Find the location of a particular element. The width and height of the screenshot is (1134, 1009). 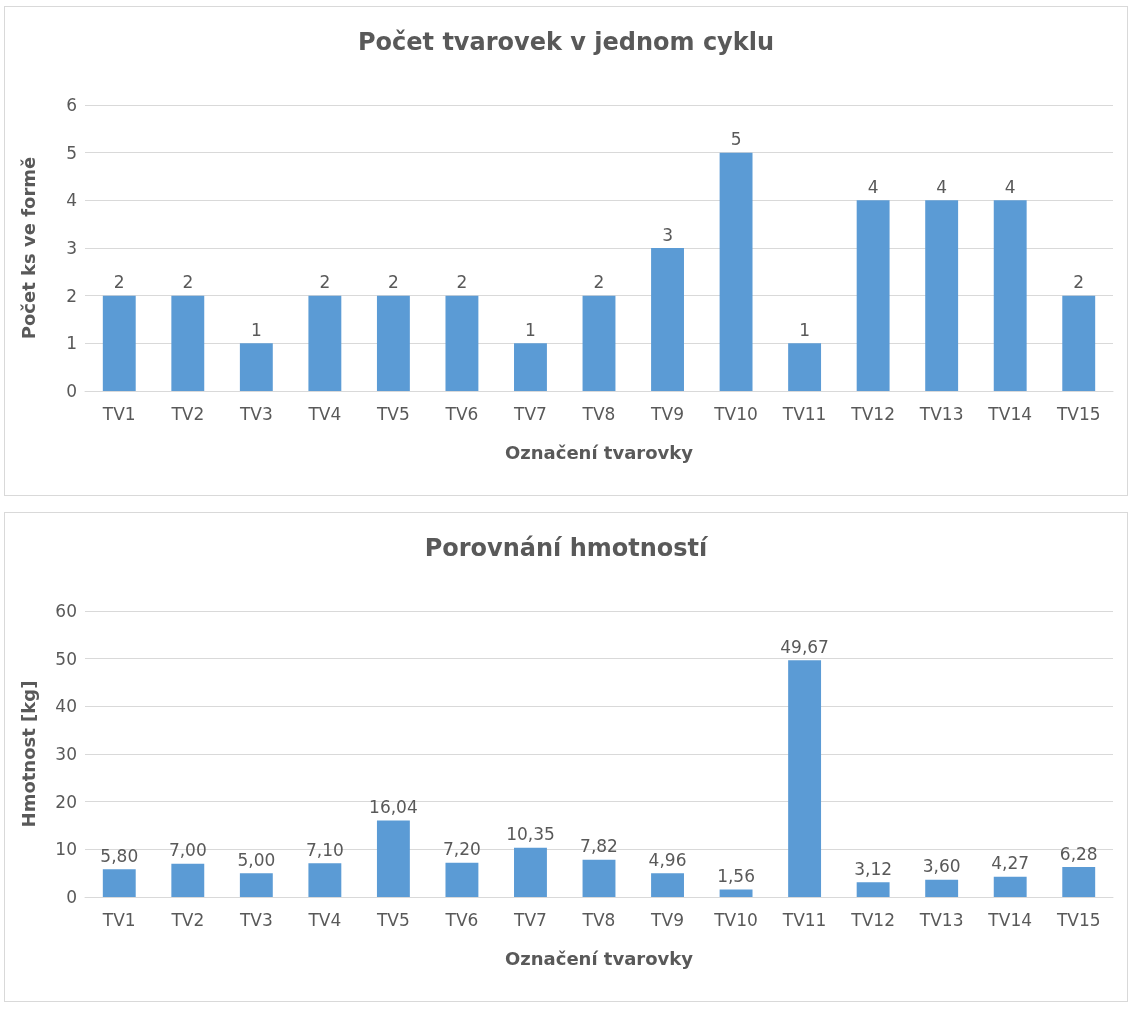

y-tick-label: 60 is located at coordinates (66, 611).